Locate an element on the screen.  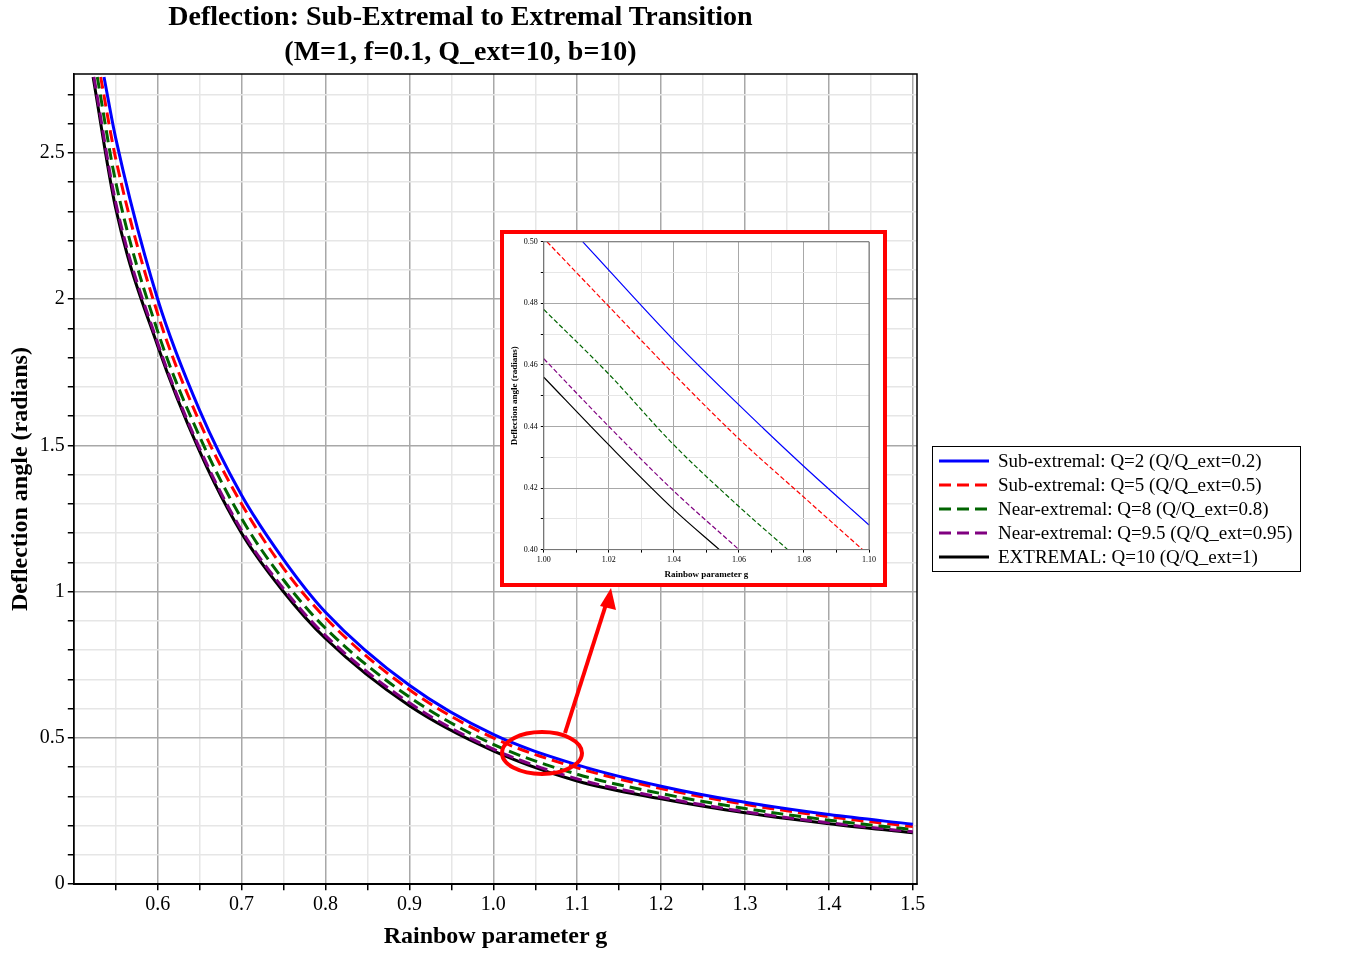
y-tick-label: 0 is located at coordinates (59, 882).